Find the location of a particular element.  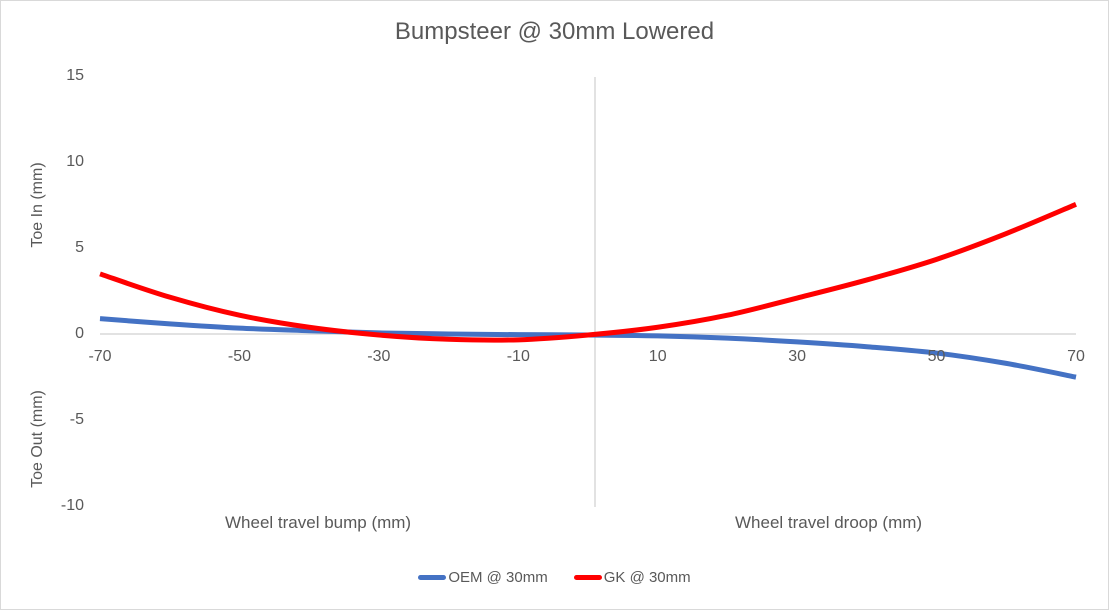

x-tick-label: 50 is located at coordinates (936, 356).